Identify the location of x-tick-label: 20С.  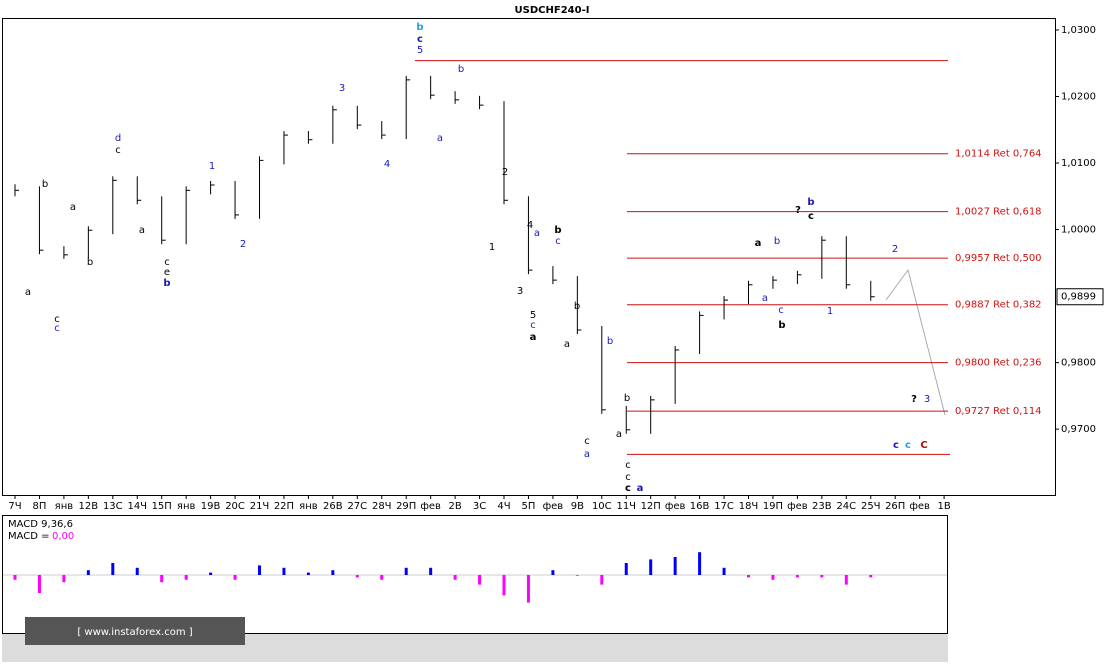
(235, 506).